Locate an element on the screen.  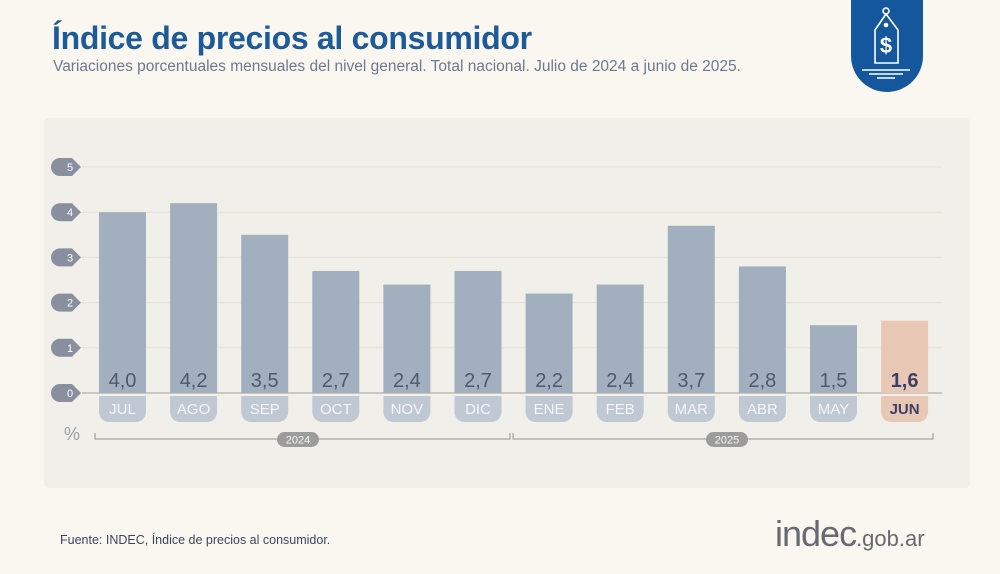
category-label: MAR is located at coordinates (692, 409).